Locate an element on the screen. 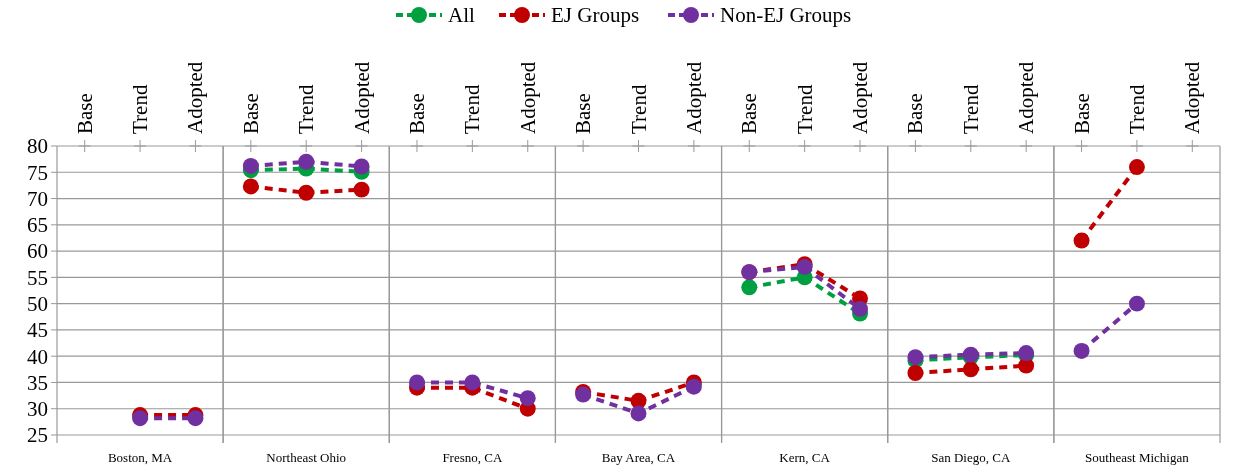  x-axis-title: Boston, MA is located at coordinates (140, 457).